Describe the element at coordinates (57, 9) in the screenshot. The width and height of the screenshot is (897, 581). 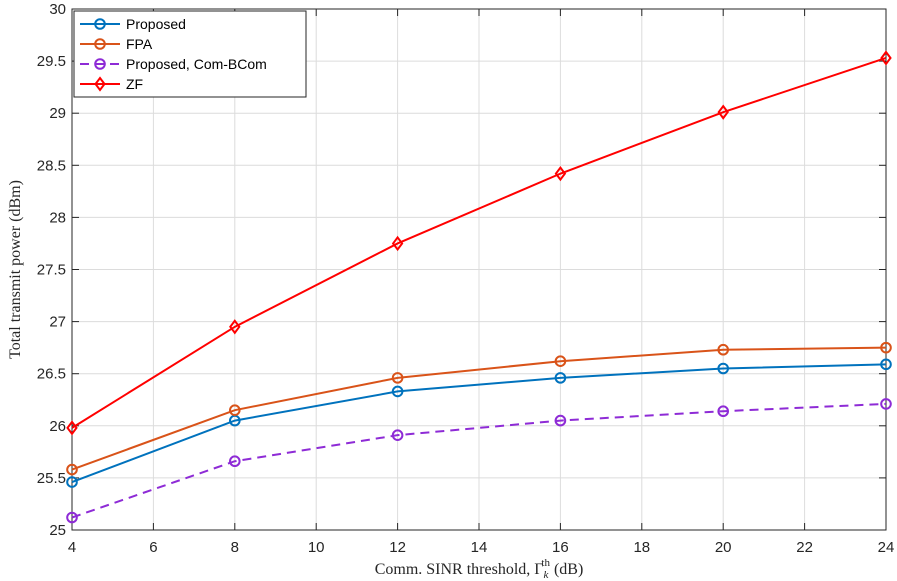
I see `y-tick-label: 30` at that location.